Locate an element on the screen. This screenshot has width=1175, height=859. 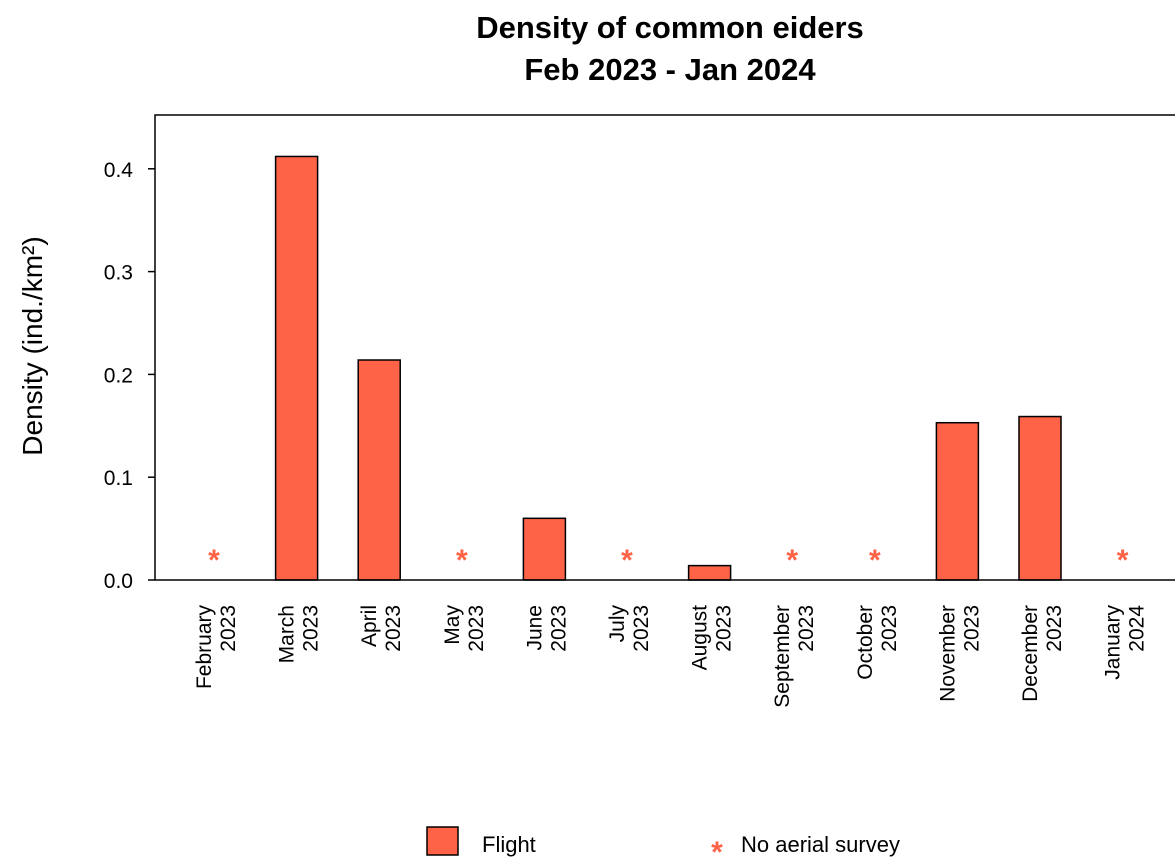
x-label-month: May is located at coordinates (452, 625).